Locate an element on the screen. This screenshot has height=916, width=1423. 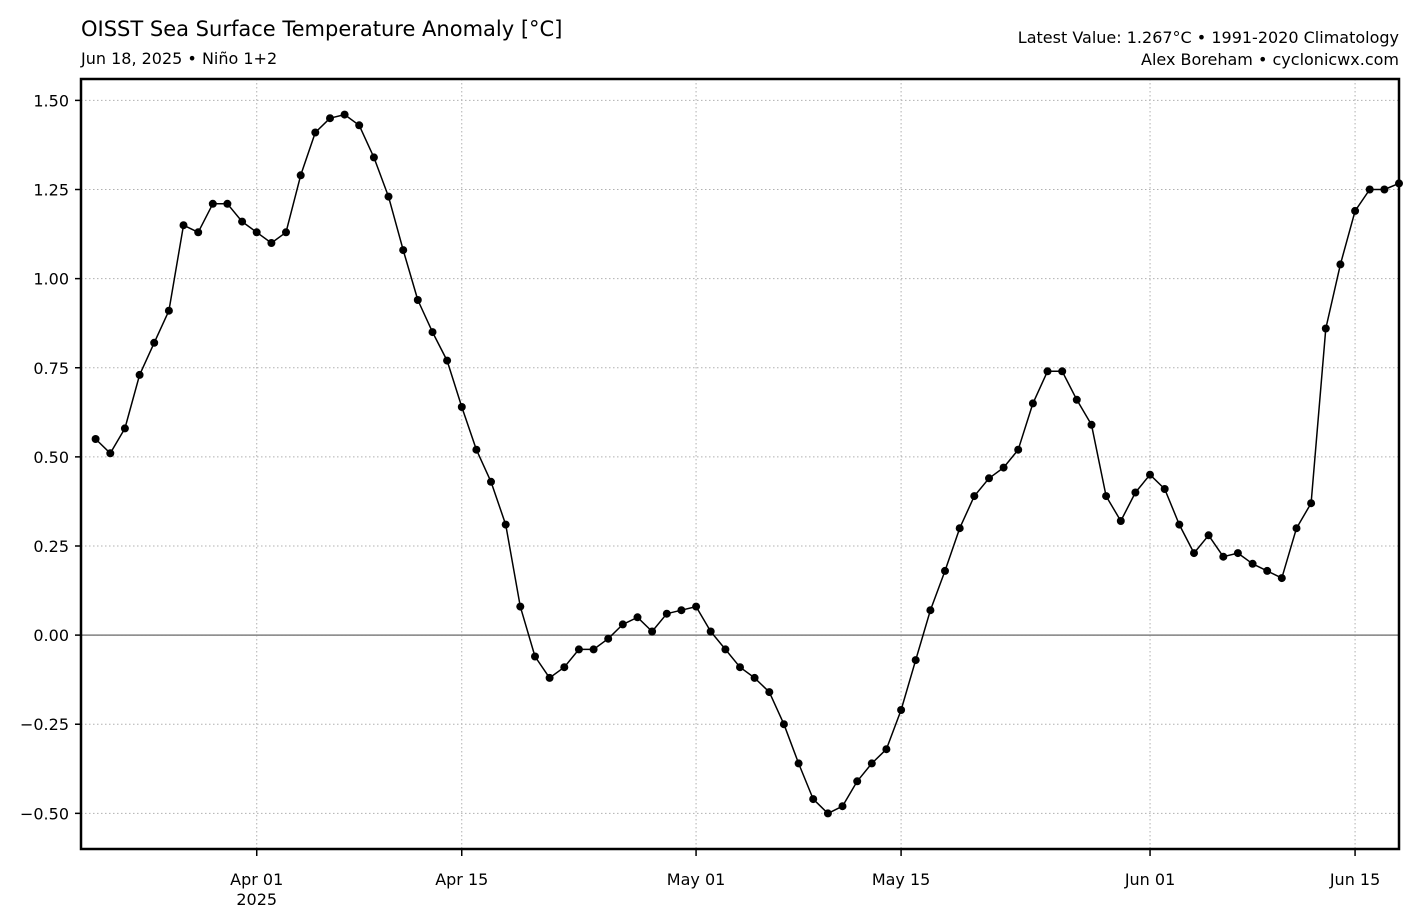
x-tick-label: May 15 is located at coordinates (901, 879).